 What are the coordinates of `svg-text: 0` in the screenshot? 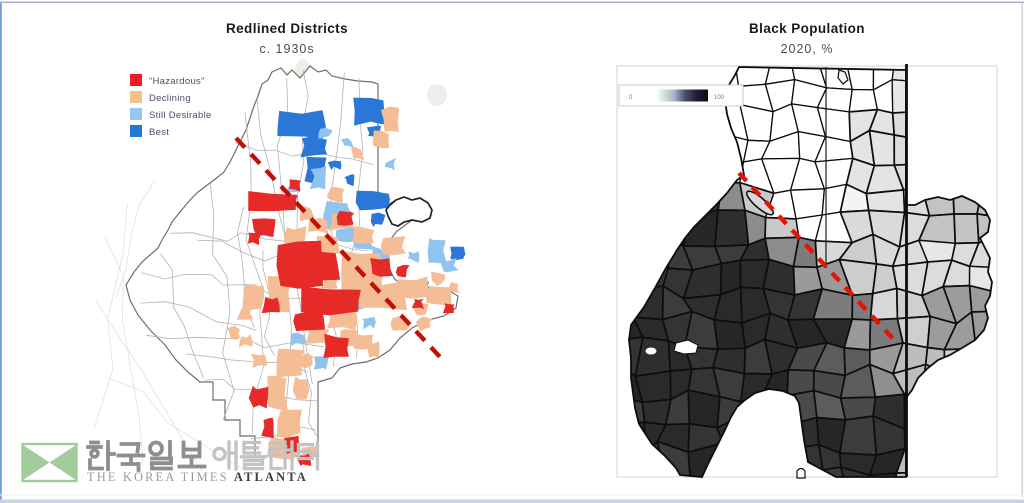 It's located at (631, 98).